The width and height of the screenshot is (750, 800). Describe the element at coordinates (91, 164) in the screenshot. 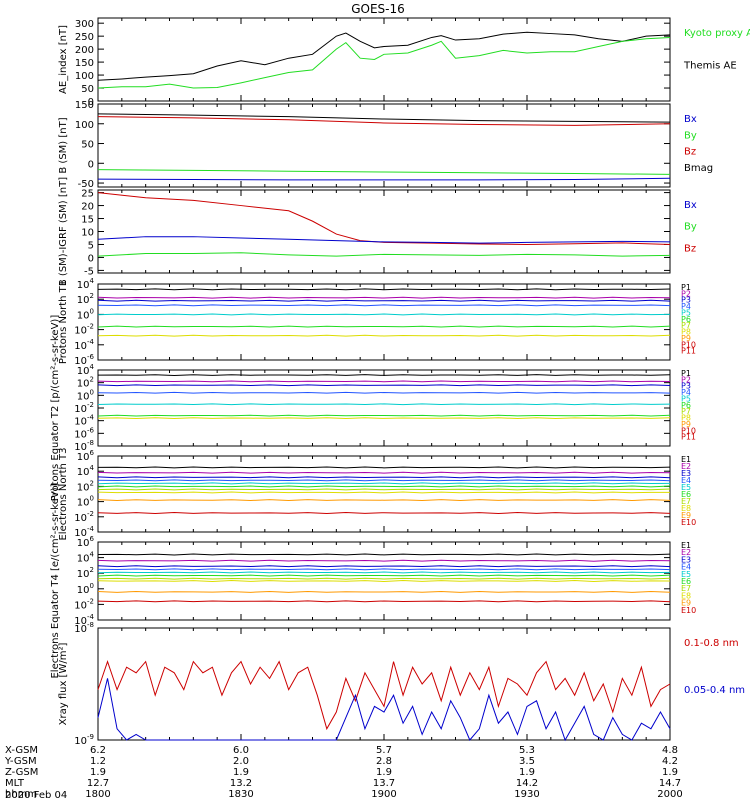

I see `y-tick-label: 0` at that location.